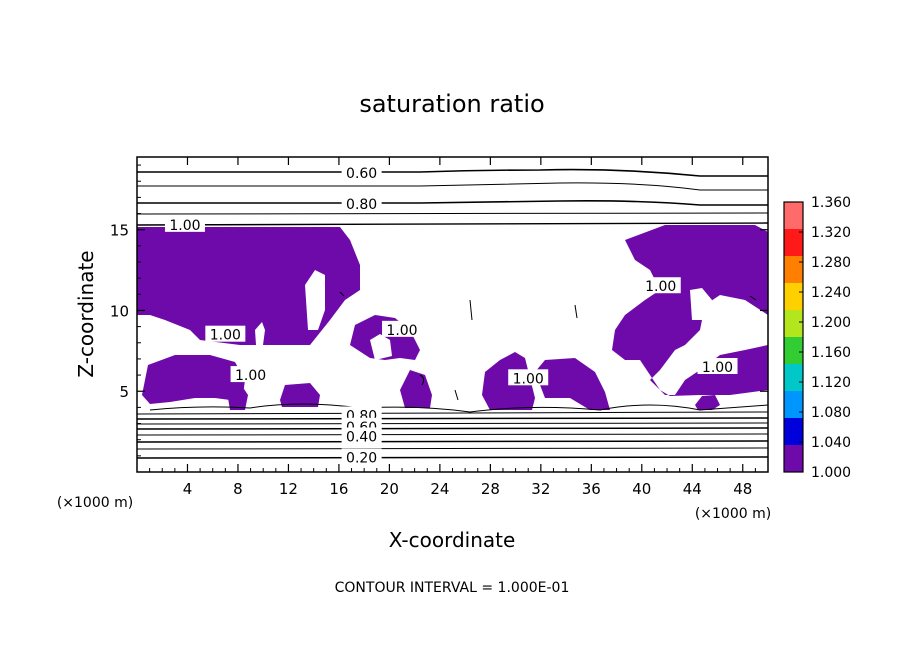 This screenshot has height=654, width=904. Describe the element at coordinates (733, 514) in the screenshot. I see `x-unit-right: (×1000 m)` at that location.